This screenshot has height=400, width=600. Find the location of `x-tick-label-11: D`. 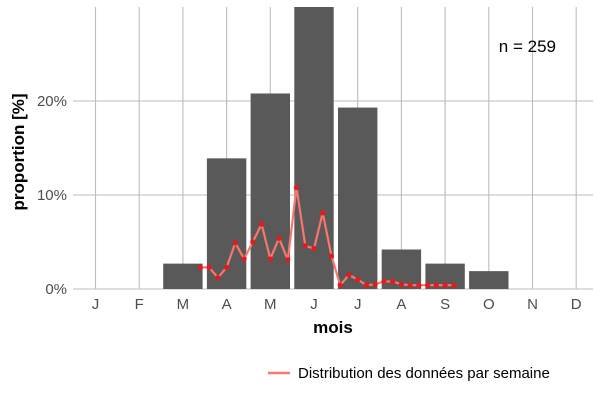

x-tick-label-11: D is located at coordinates (576, 304).